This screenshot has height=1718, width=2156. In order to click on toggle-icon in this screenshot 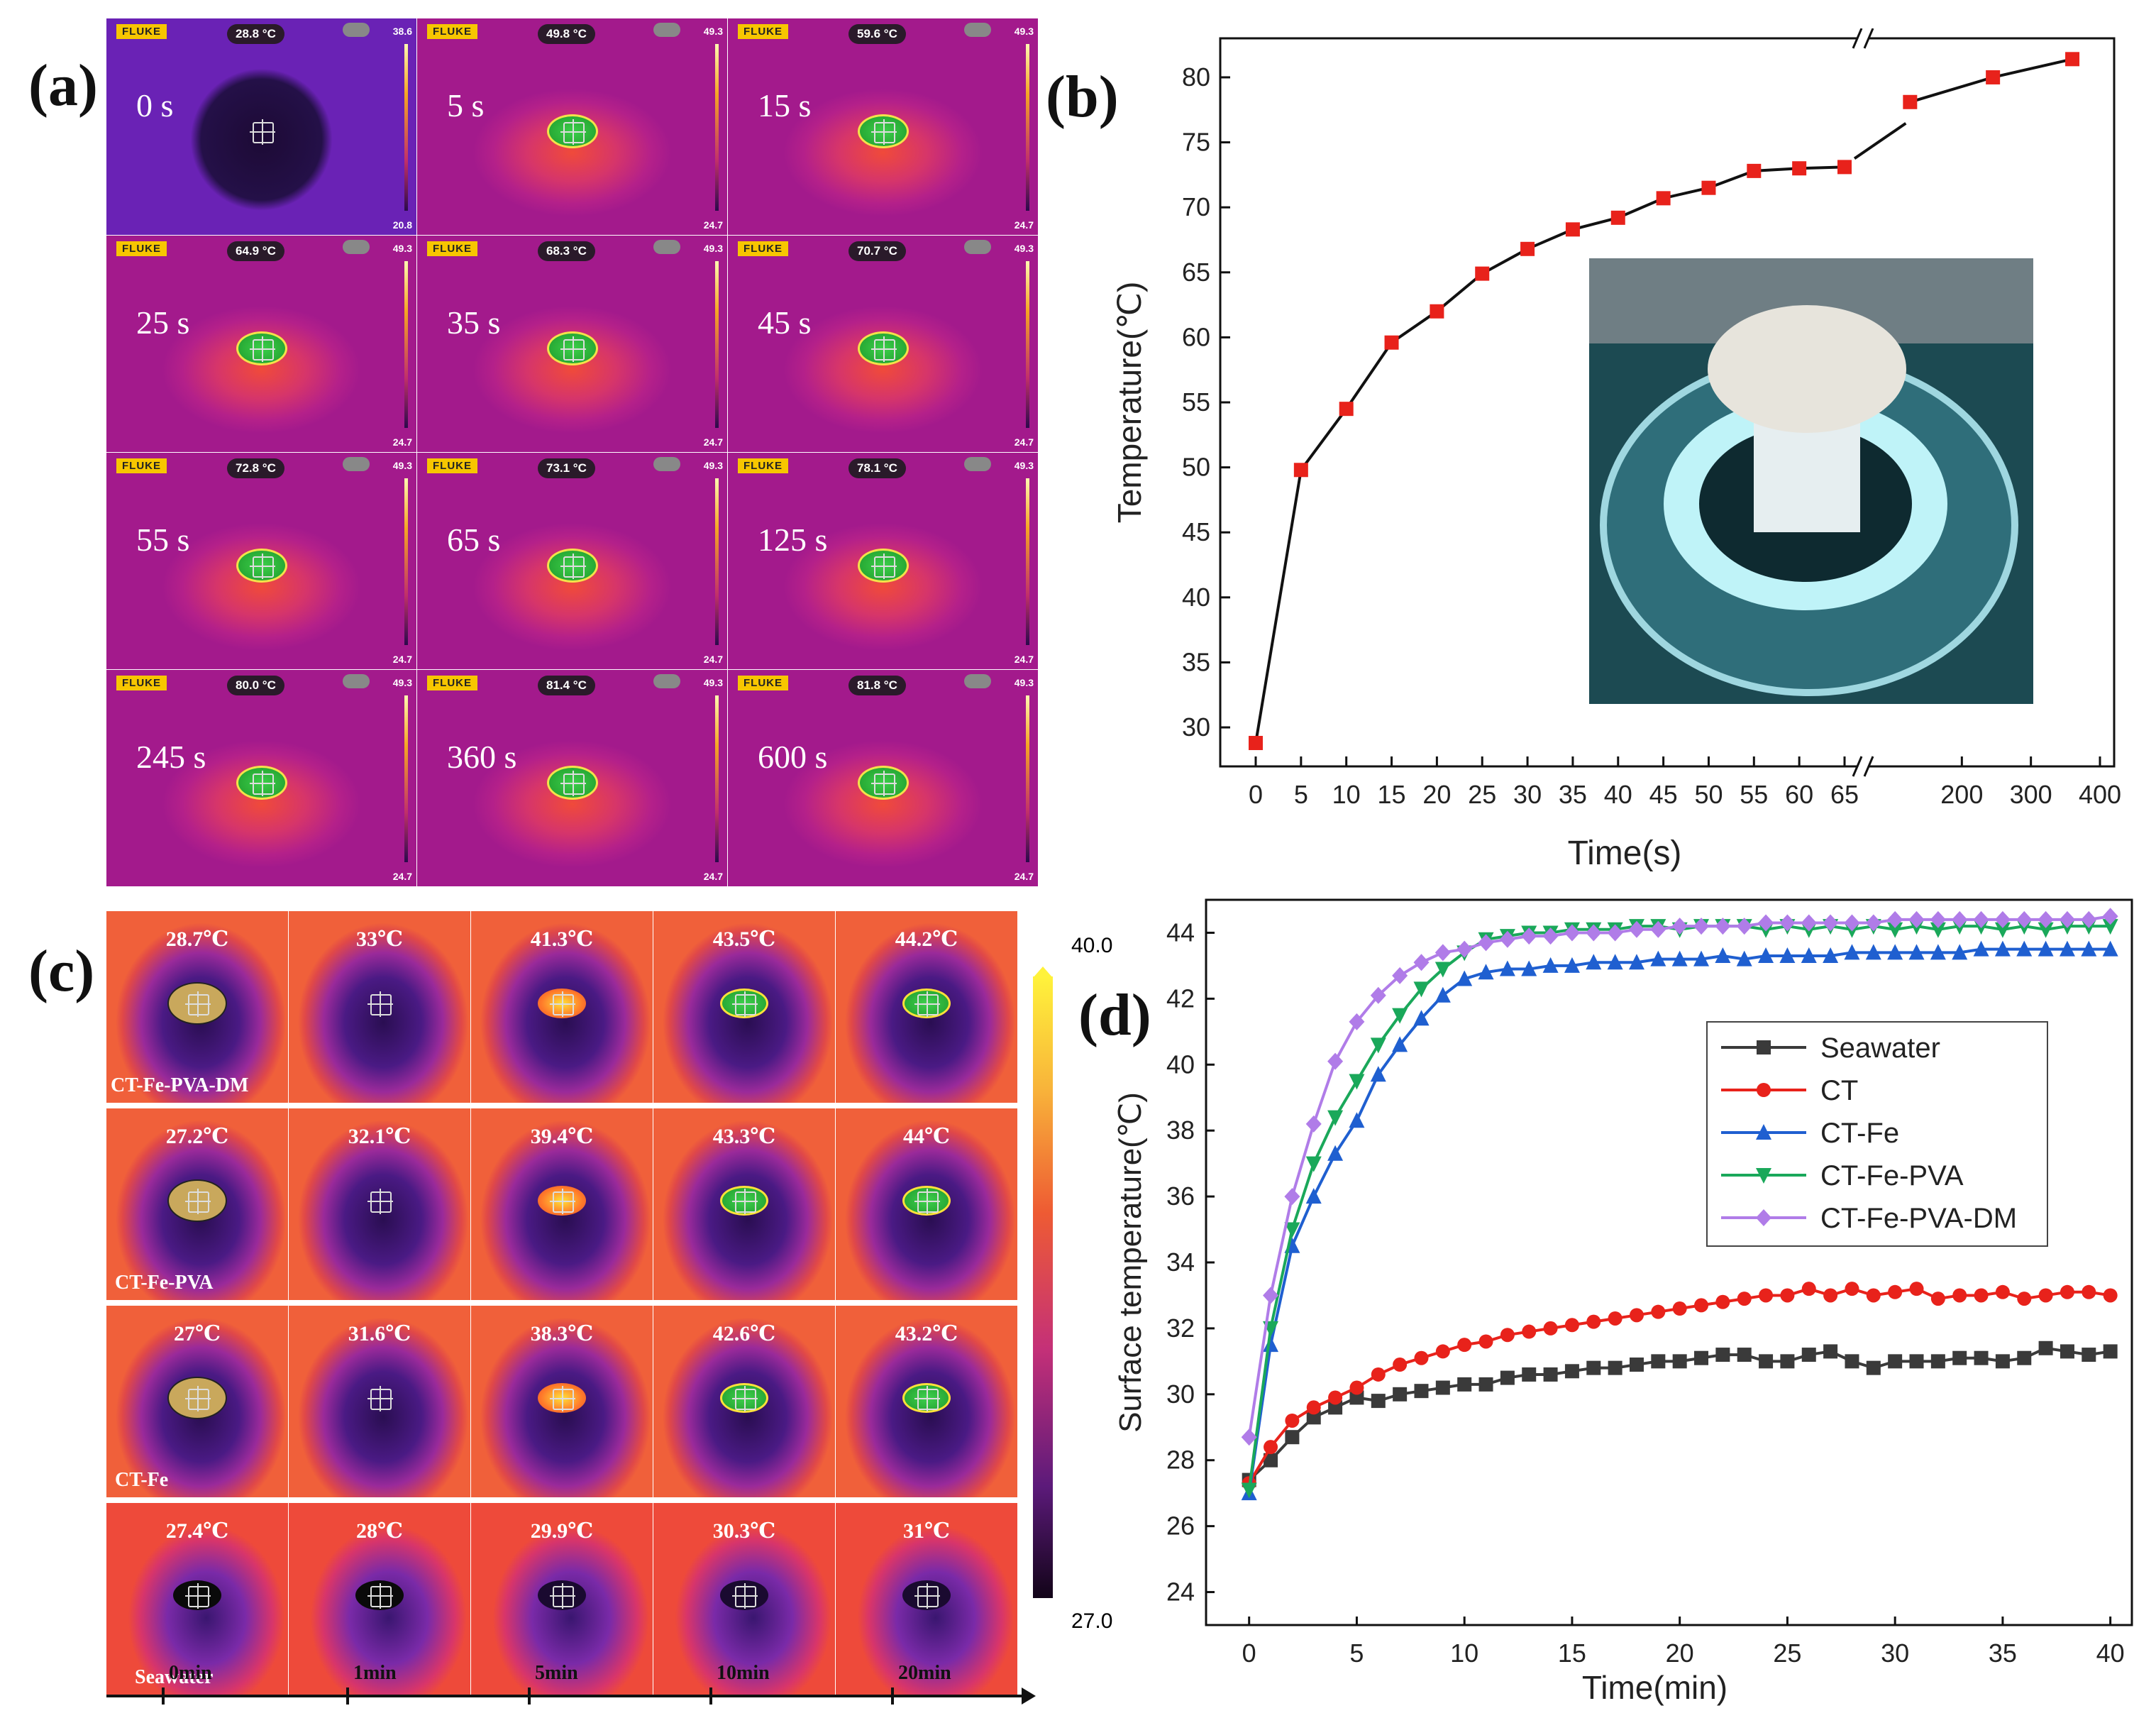, I will do `click(666, 247)`.